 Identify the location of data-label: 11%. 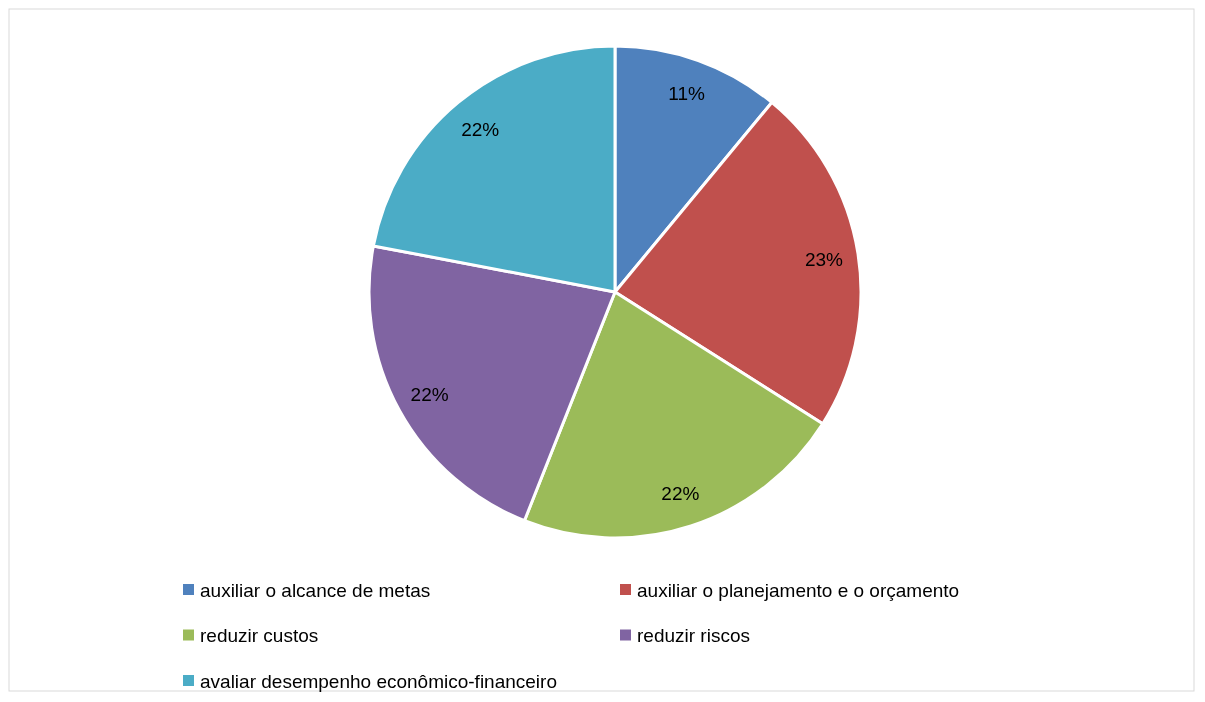
(687, 93).